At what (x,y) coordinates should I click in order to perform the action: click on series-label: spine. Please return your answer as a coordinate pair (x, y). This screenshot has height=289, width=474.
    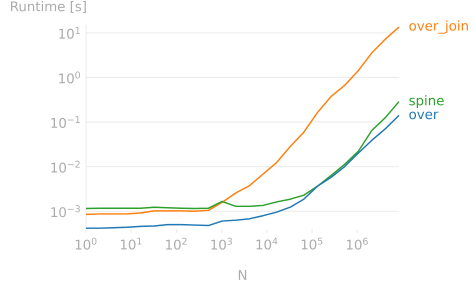
    Looking at the image, I should click on (426, 101).